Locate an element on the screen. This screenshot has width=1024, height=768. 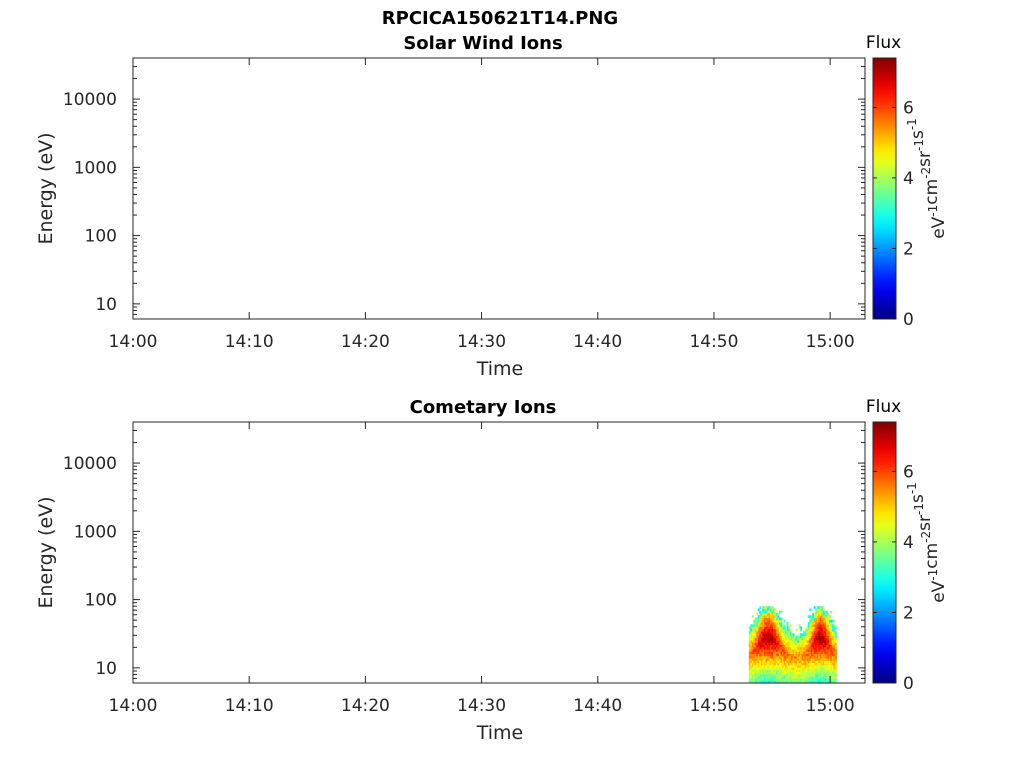
colorbar-tick-label: 0 is located at coordinates (908, 684).